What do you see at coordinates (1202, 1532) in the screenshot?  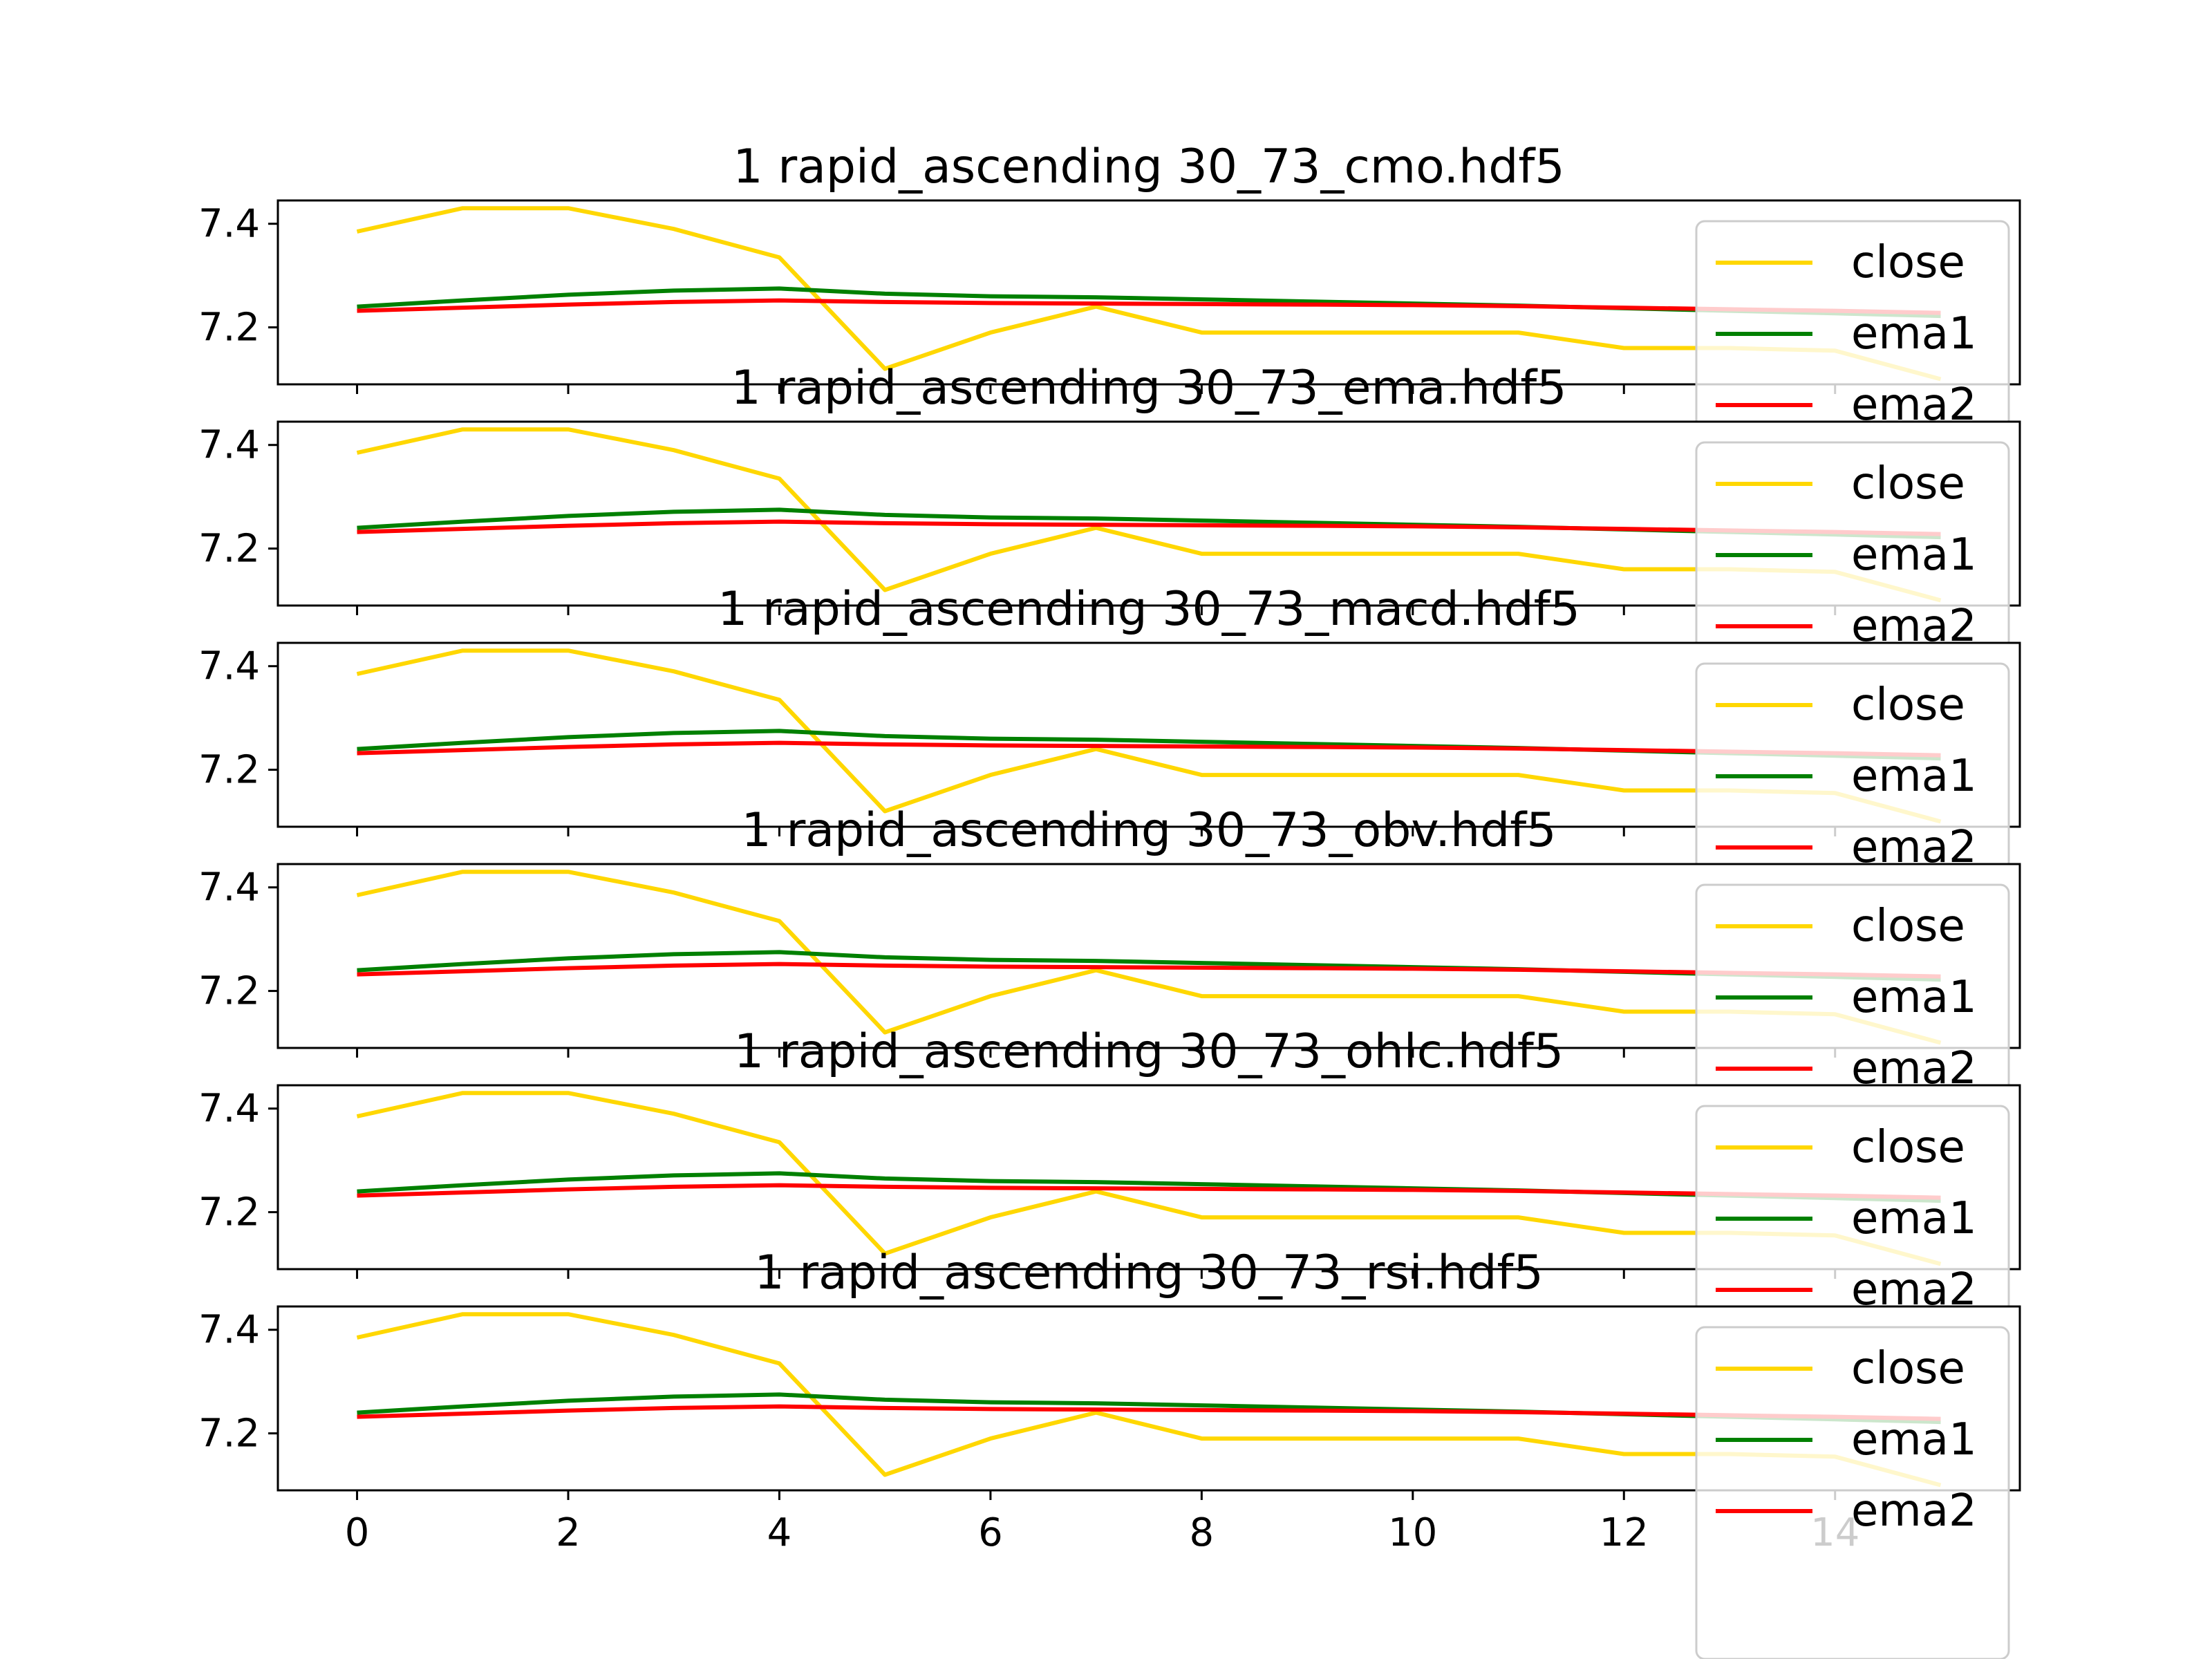 I see `x-tick-label: 8` at bounding box center [1202, 1532].